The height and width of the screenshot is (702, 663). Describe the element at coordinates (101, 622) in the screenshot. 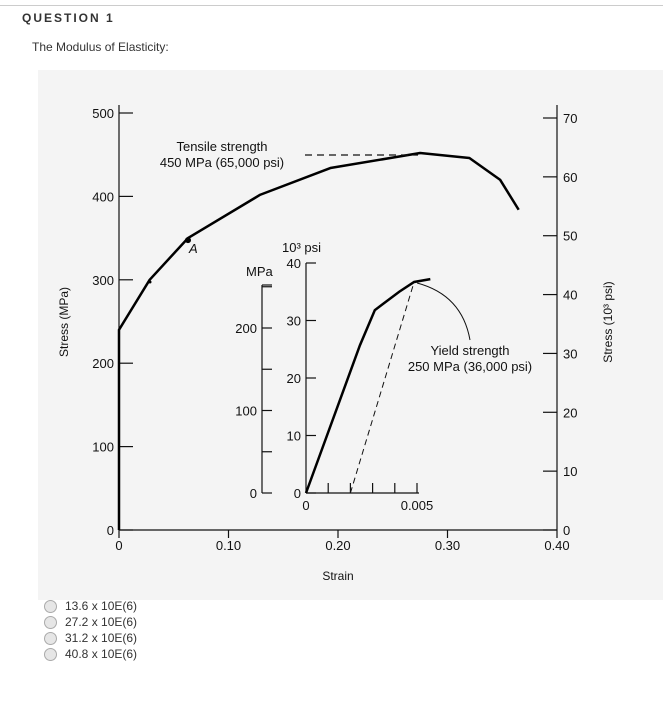

I see `answer-label: 27.2 x 10E(6)` at that location.